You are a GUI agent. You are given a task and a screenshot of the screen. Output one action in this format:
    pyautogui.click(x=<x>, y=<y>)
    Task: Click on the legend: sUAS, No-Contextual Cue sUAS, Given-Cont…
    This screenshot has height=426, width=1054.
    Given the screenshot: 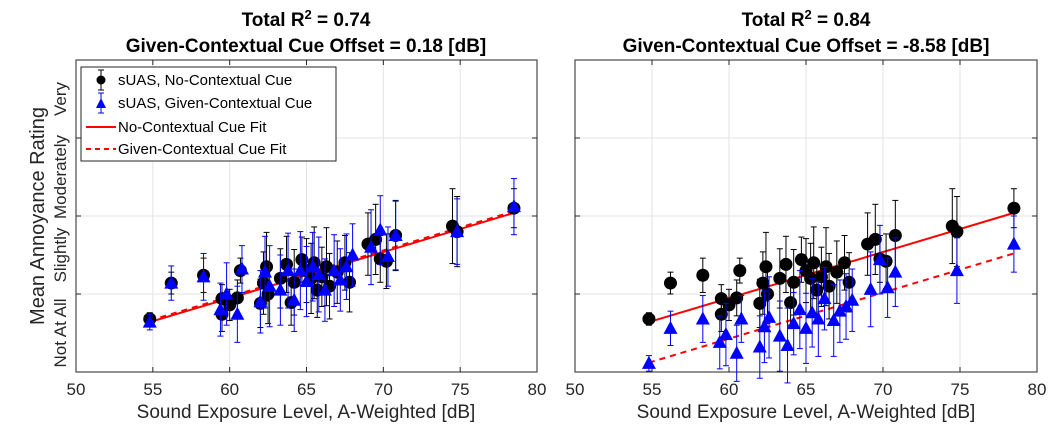 What is the action you would take?
    pyautogui.click(x=208, y=114)
    